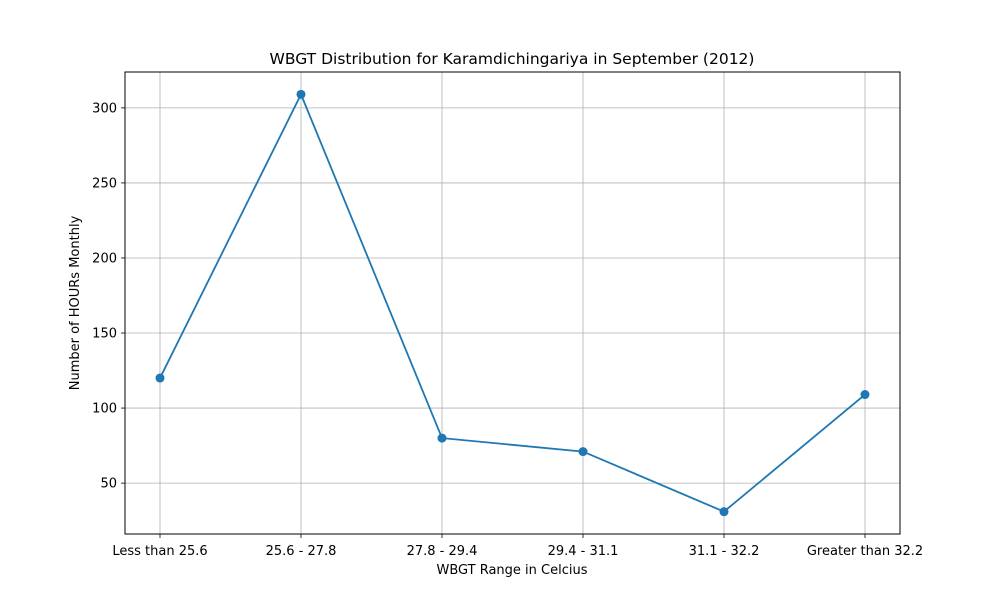  I want to click on y-axis-label: Number of HOURs Monthly, so click(75, 302).